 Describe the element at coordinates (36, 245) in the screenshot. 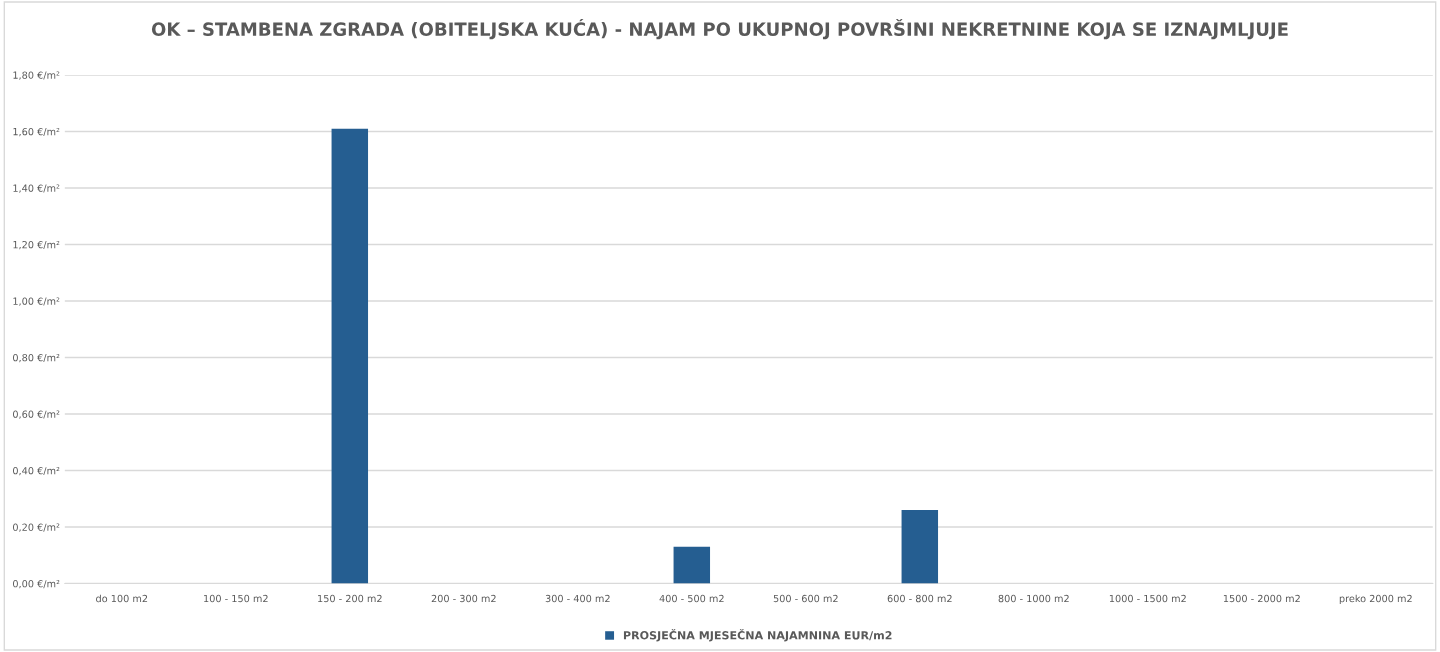

I see `y-tick-label: 1,20 €/m²` at that location.